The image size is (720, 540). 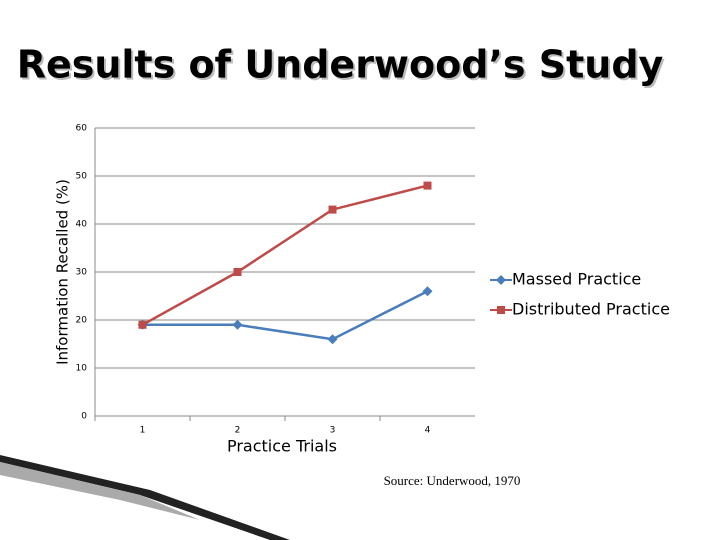 I want to click on y-tick-label: 10, so click(x=82, y=369).